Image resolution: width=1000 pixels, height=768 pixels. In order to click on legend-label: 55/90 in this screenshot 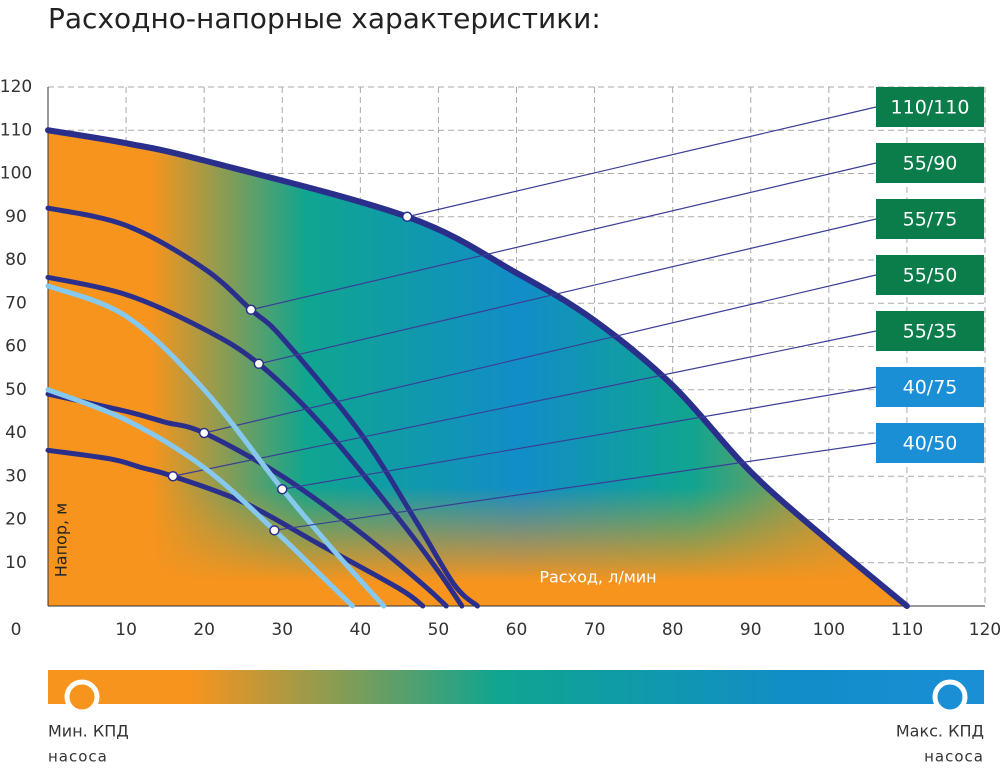, I will do `click(930, 164)`.